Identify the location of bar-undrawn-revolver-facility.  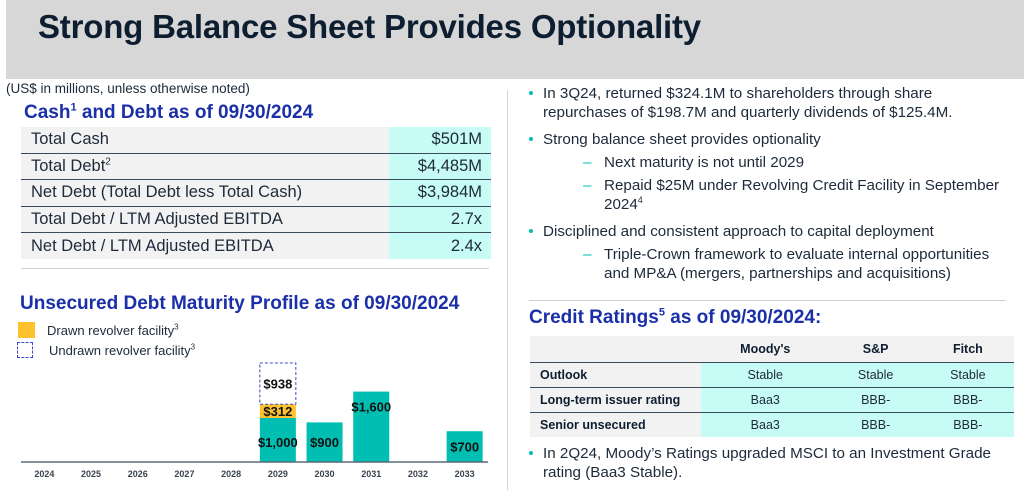
(278, 383).